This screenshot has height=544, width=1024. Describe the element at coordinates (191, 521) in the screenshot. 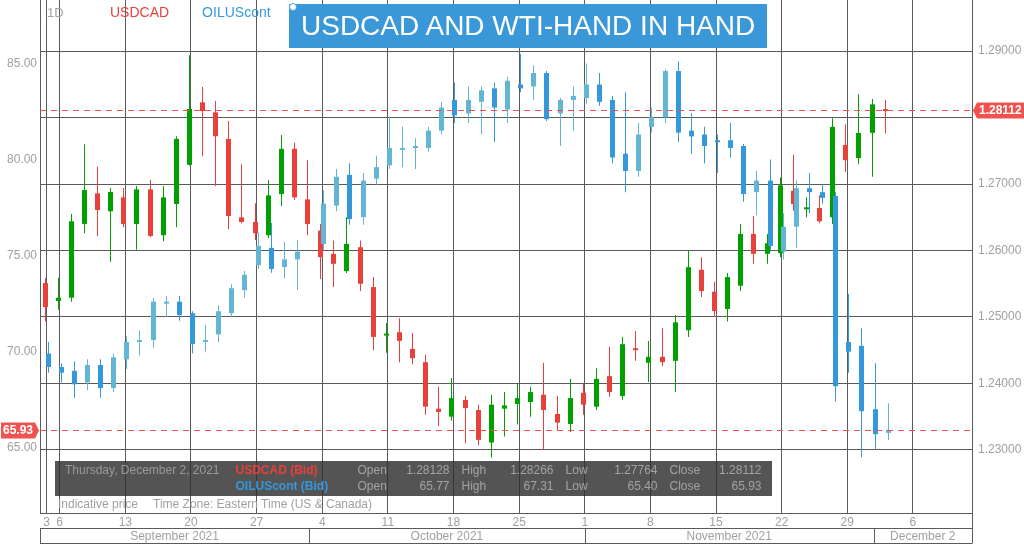

I see `x-tick-label: 20` at that location.